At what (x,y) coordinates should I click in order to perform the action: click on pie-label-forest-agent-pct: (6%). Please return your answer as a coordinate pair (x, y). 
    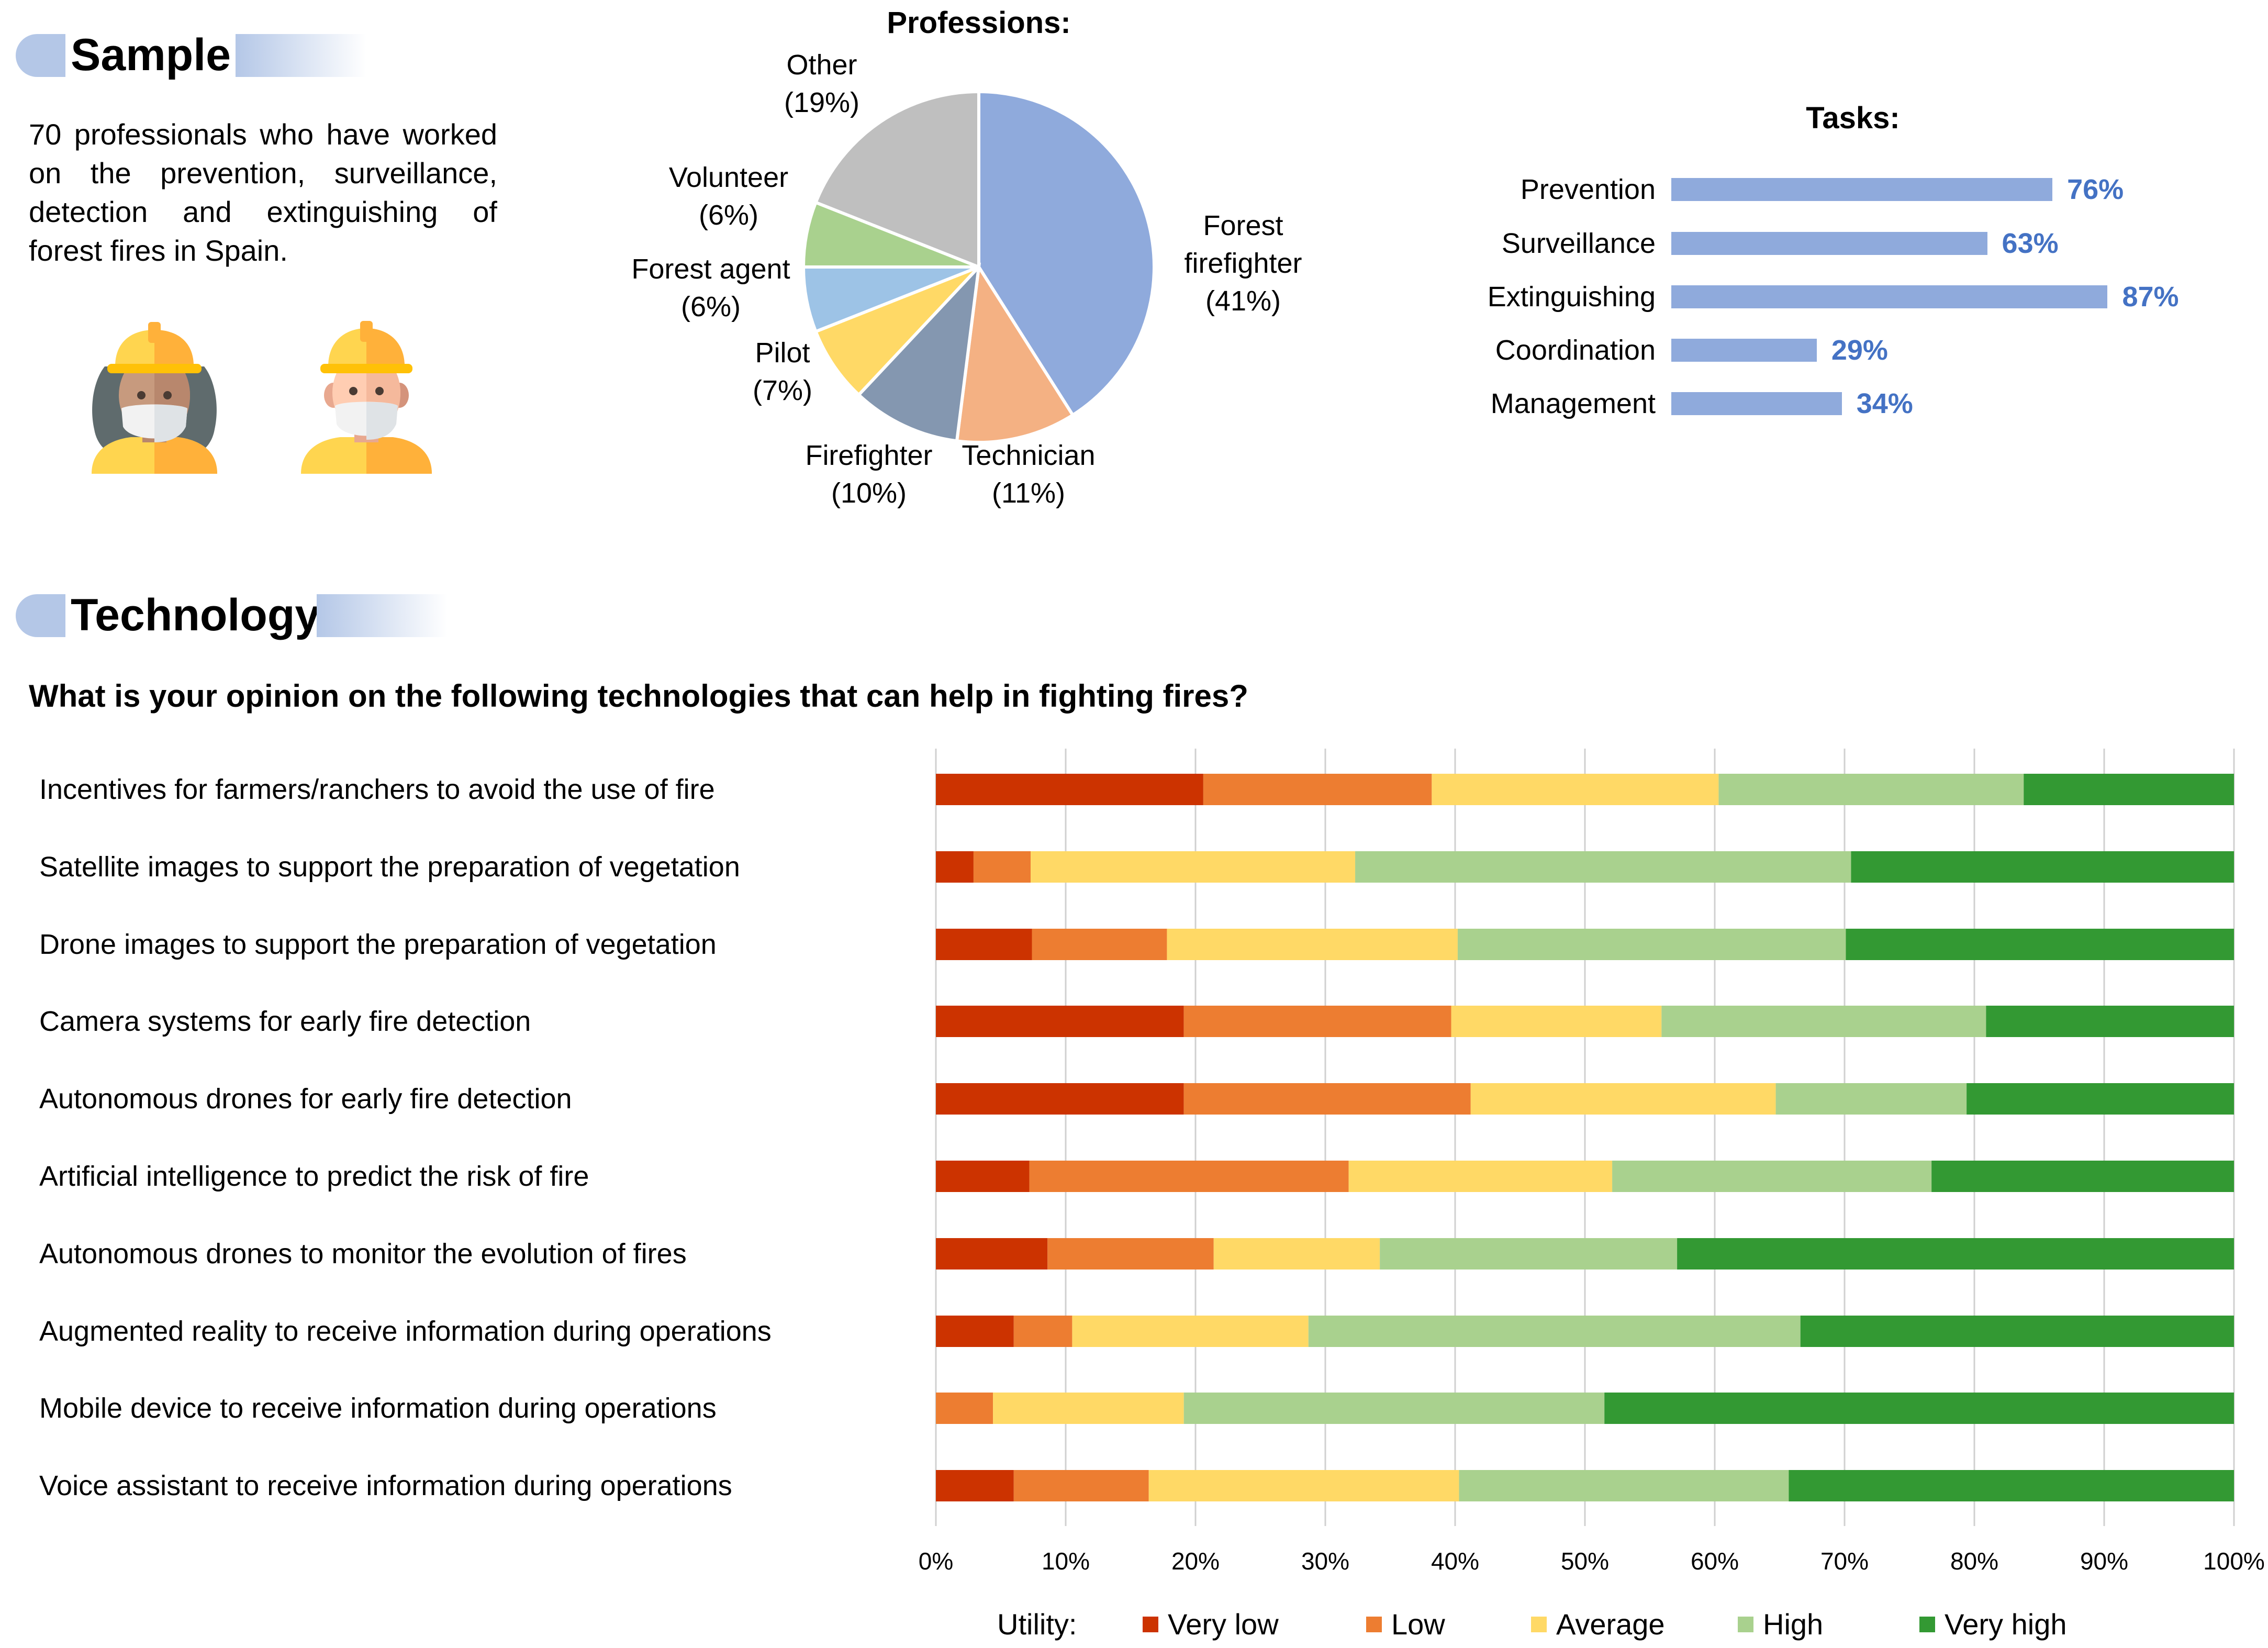
    Looking at the image, I should click on (711, 307).